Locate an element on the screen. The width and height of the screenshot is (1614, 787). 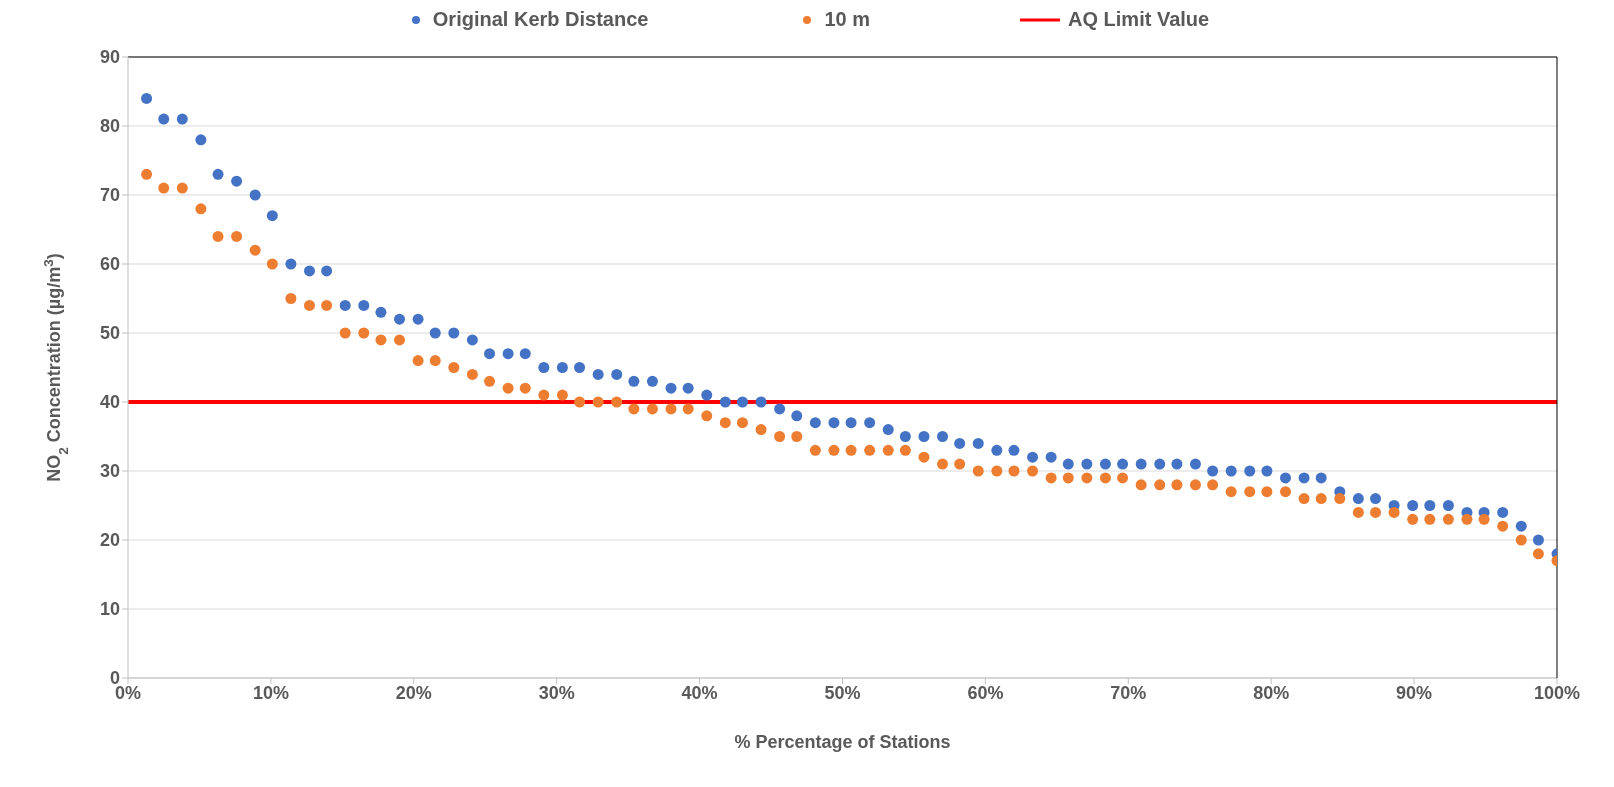
legend-label: AQ Limit Value is located at coordinates (1139, 19).